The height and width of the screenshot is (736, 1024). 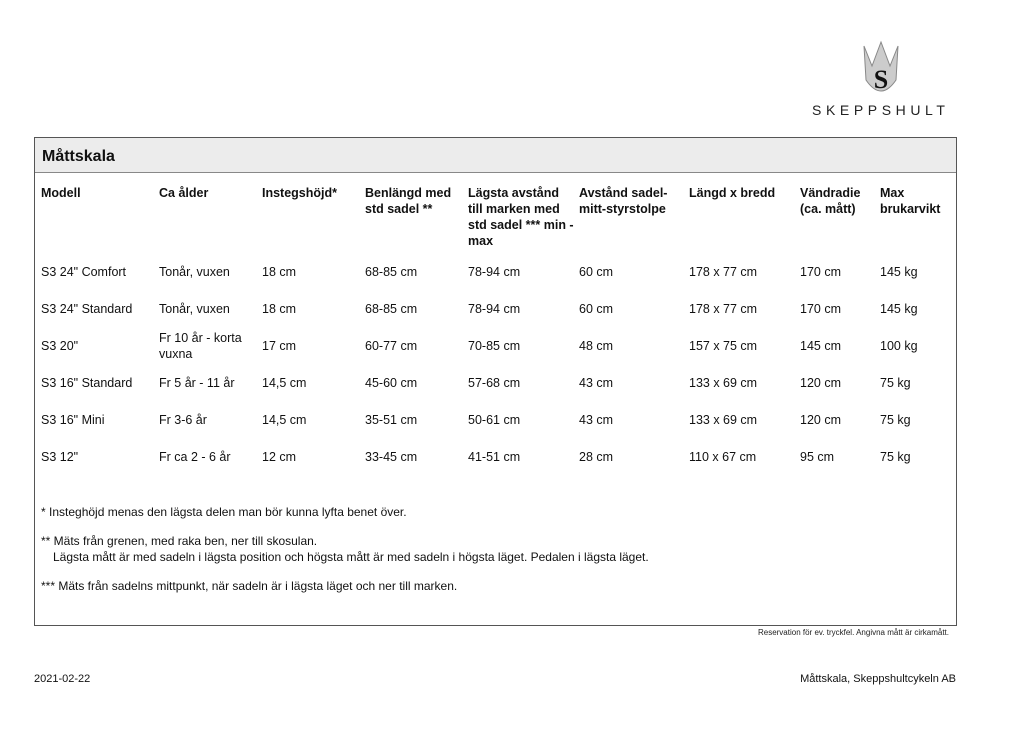 I want to click on logo: S, so click(x=881, y=72).